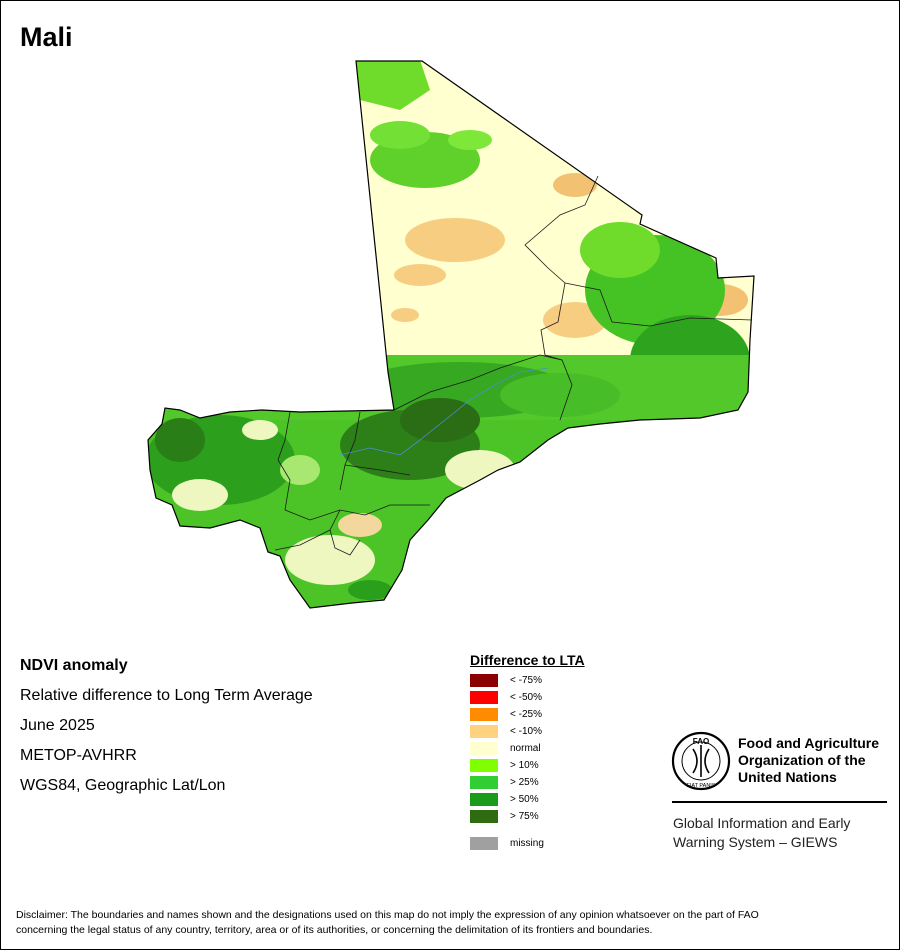 This screenshot has width=900, height=950. Describe the element at coordinates (779, 802) in the screenshot. I see `fao-divider` at that location.